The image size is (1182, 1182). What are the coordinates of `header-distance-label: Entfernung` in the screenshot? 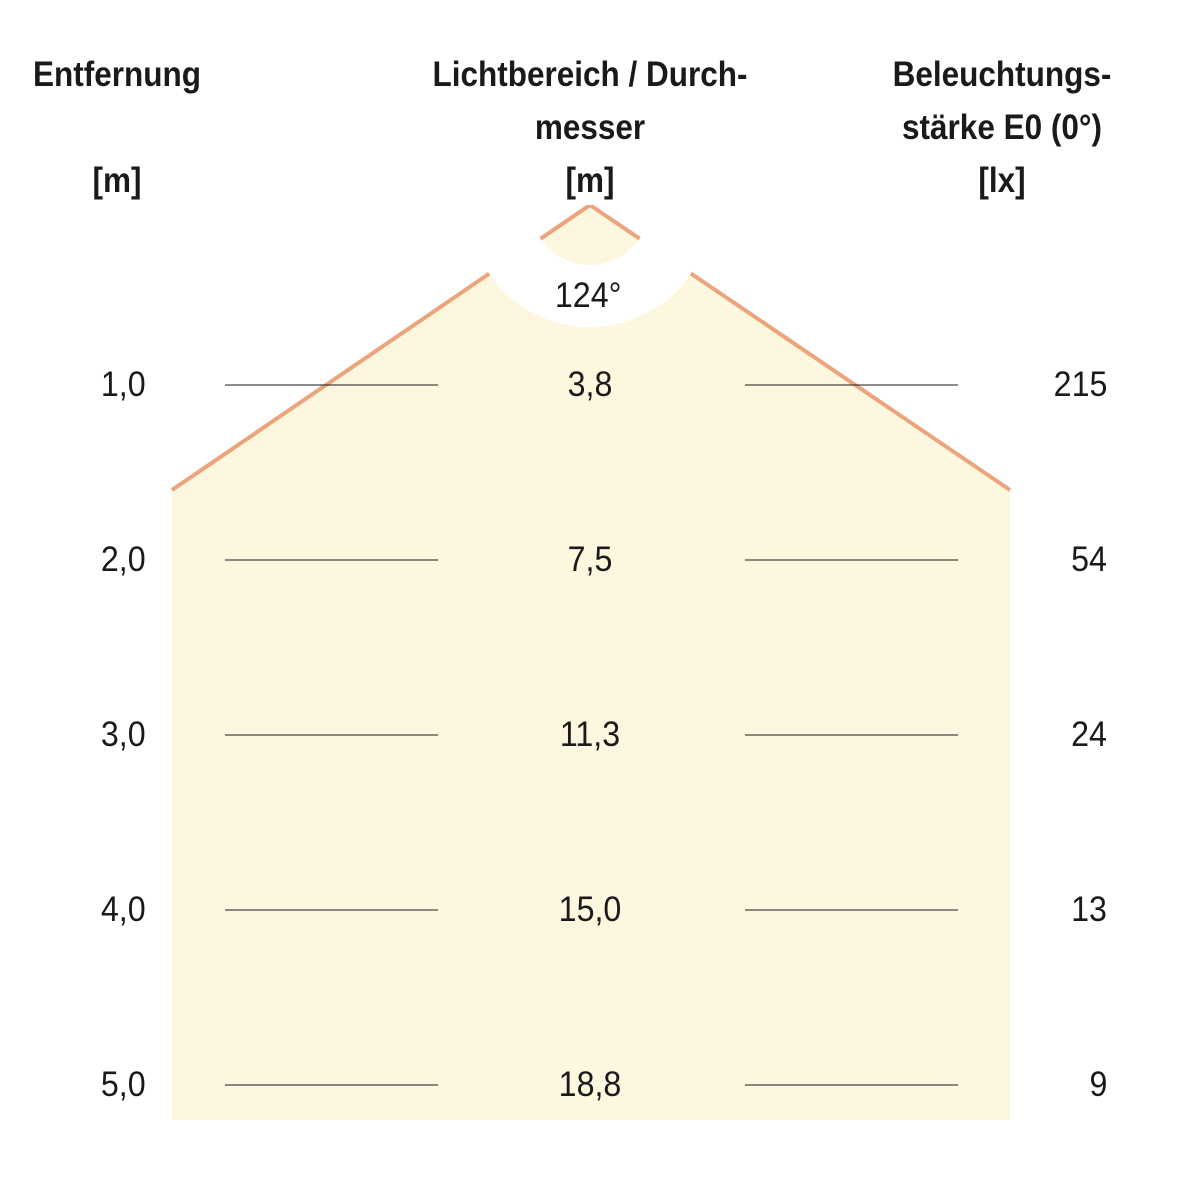 It's located at (117, 74).